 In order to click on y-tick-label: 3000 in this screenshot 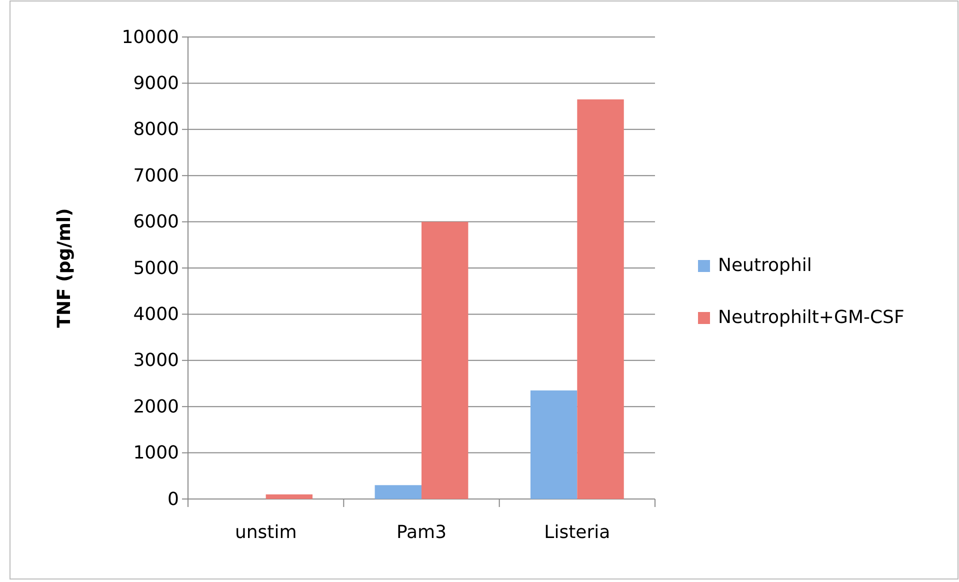, I will do `click(156, 361)`.